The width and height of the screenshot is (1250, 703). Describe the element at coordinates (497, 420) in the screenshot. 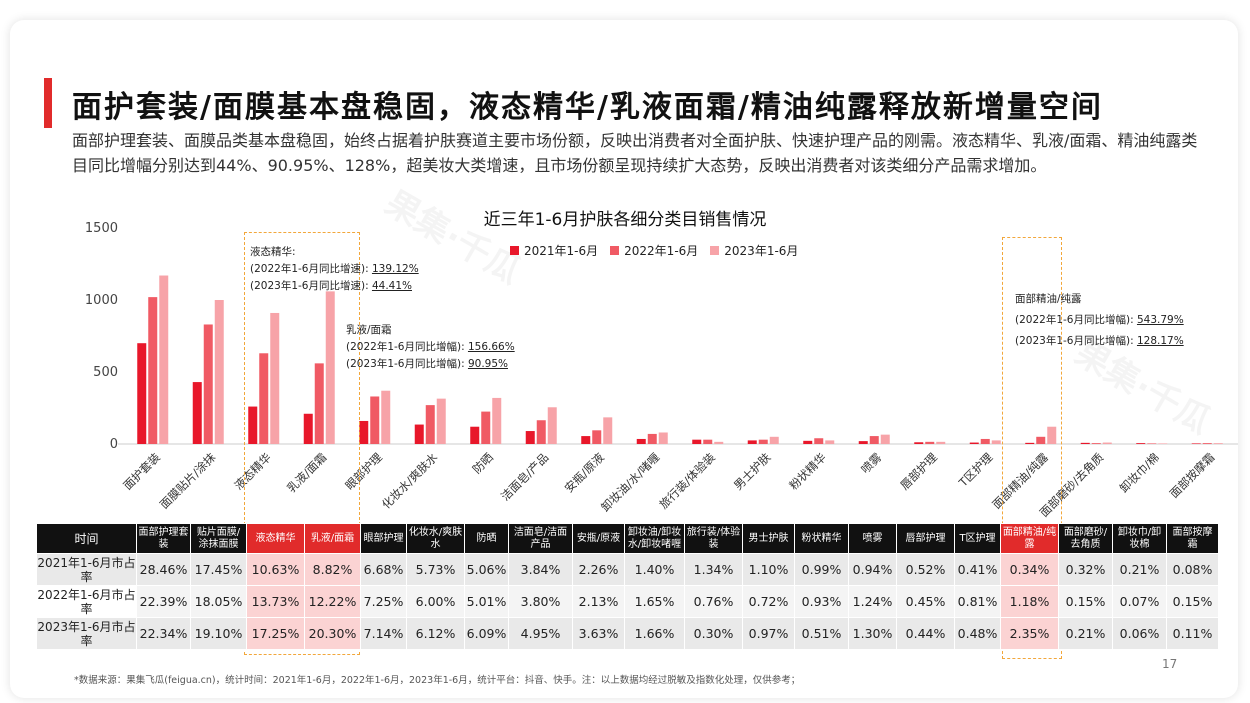

I see `bar-2023年1-6月-防晒` at that location.